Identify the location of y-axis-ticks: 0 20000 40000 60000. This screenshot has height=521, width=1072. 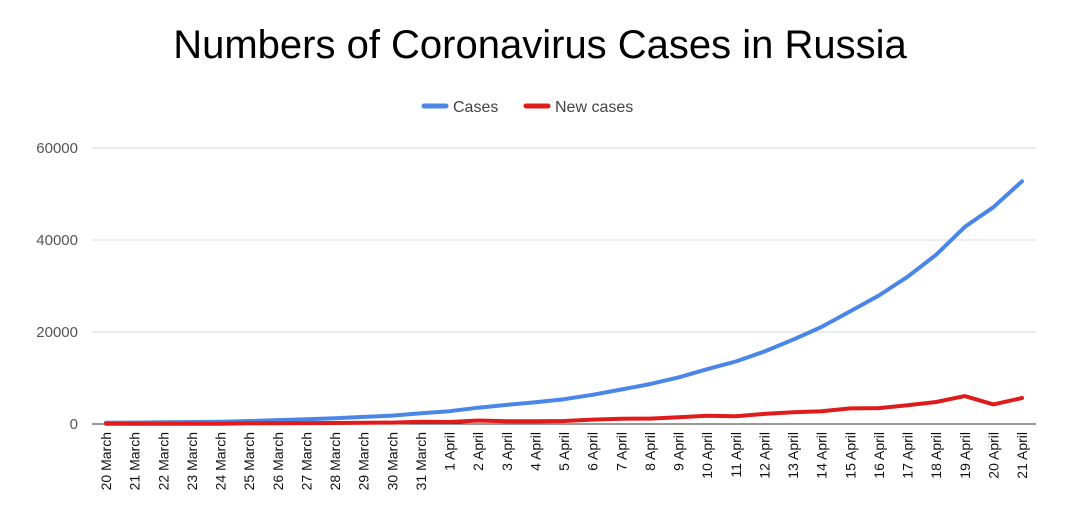
(57, 286).